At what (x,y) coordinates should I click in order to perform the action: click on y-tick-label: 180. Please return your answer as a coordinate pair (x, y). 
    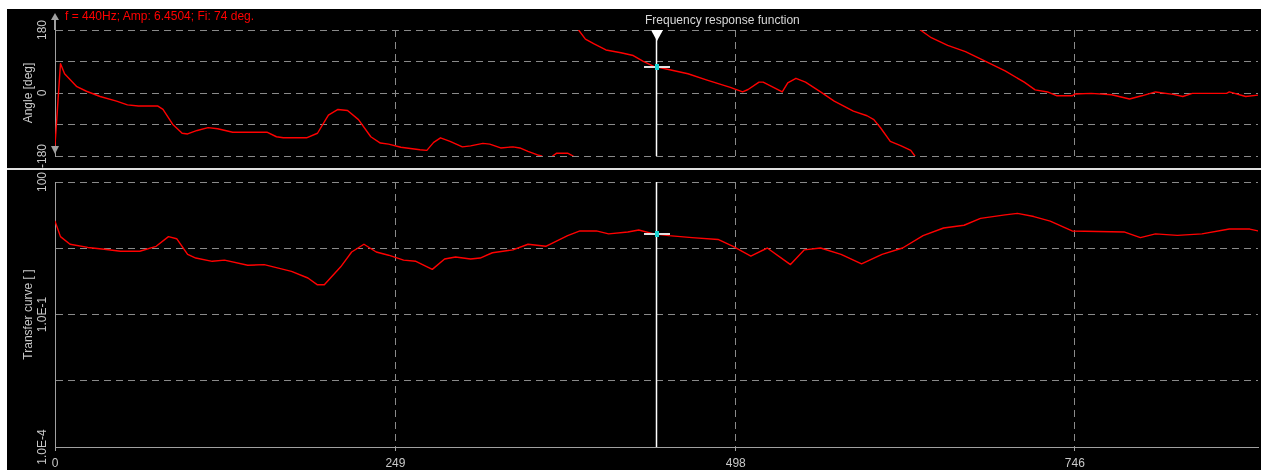
    Looking at the image, I should click on (42, 30).